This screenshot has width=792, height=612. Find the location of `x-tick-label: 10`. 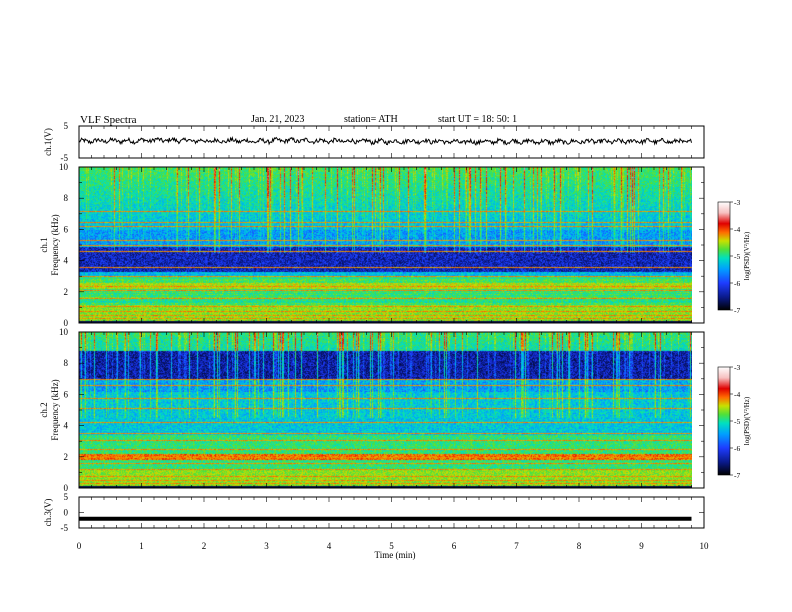

x-tick-label: 10 is located at coordinates (705, 546).